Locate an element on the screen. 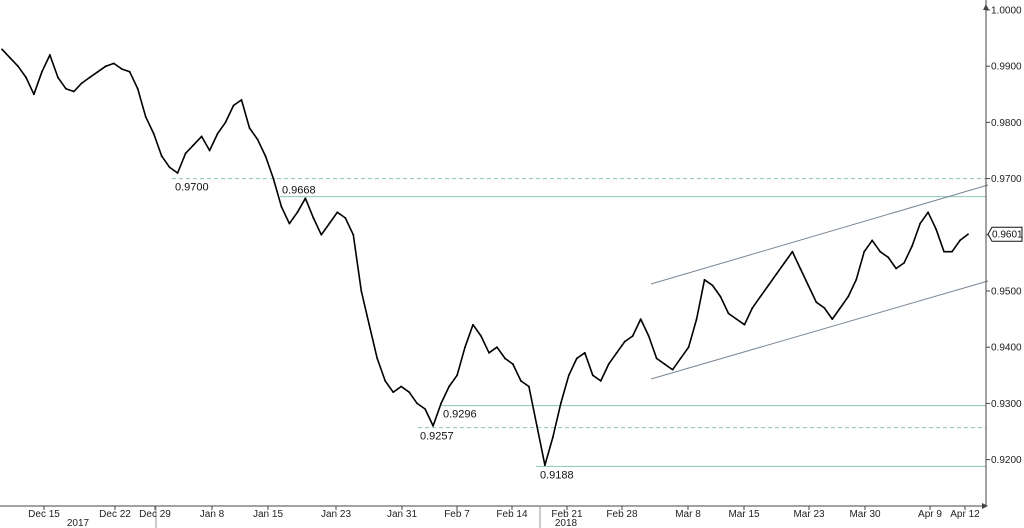 The width and height of the screenshot is (1024, 528). trend-channel is located at coordinates (819, 282).